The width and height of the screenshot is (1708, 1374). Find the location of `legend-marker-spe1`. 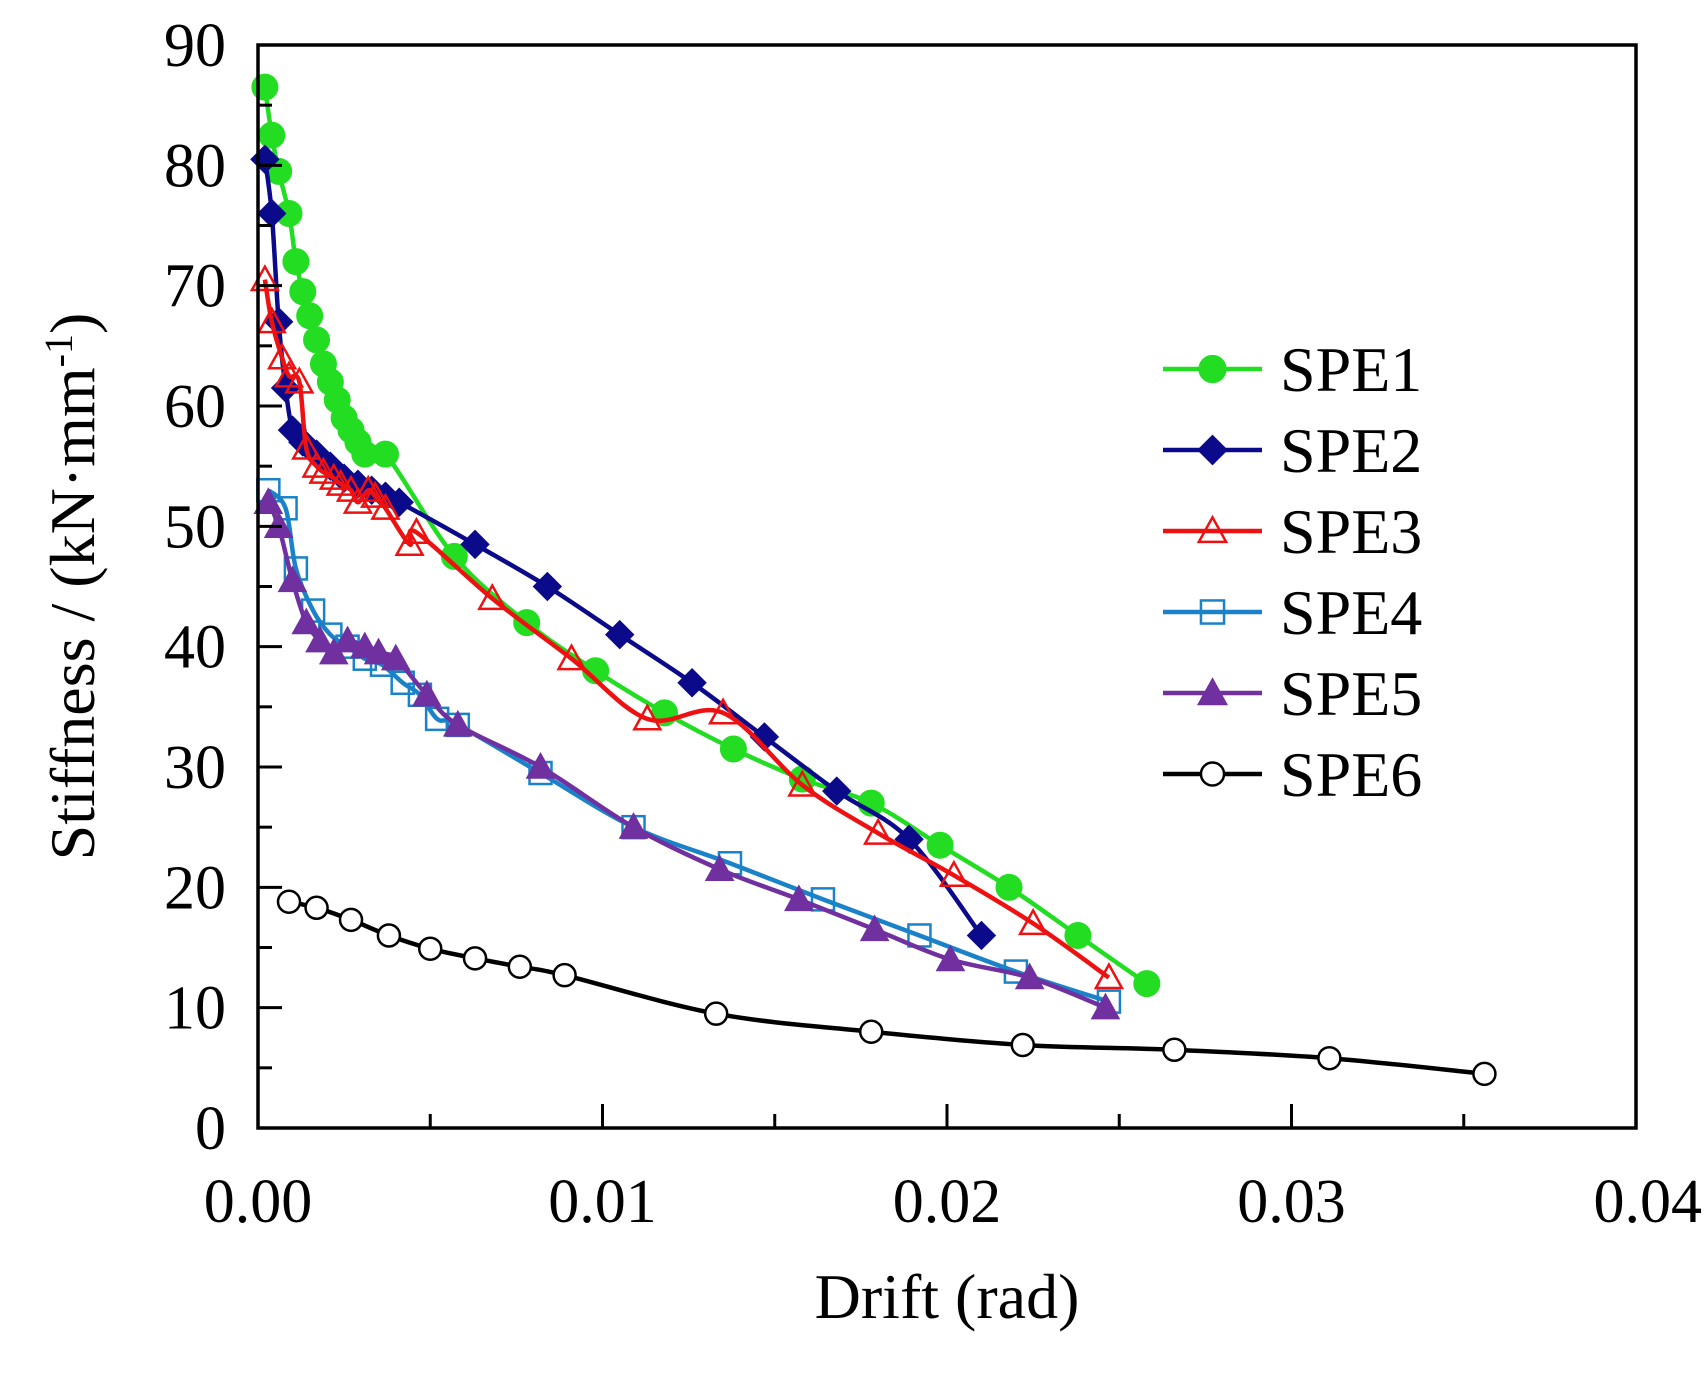

legend-marker-spe1 is located at coordinates (1212, 369).